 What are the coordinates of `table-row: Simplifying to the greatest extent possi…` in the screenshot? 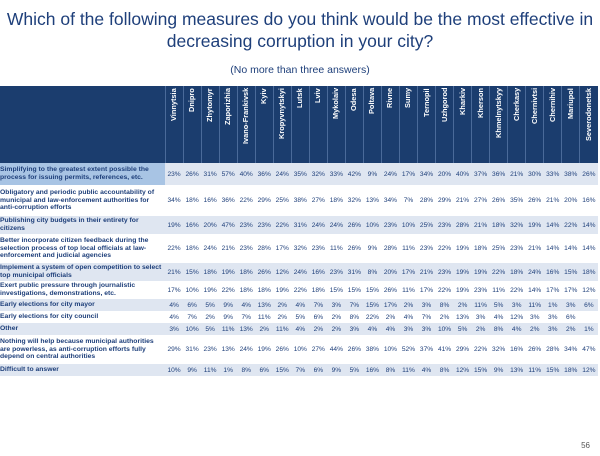 It's located at (299, 174).